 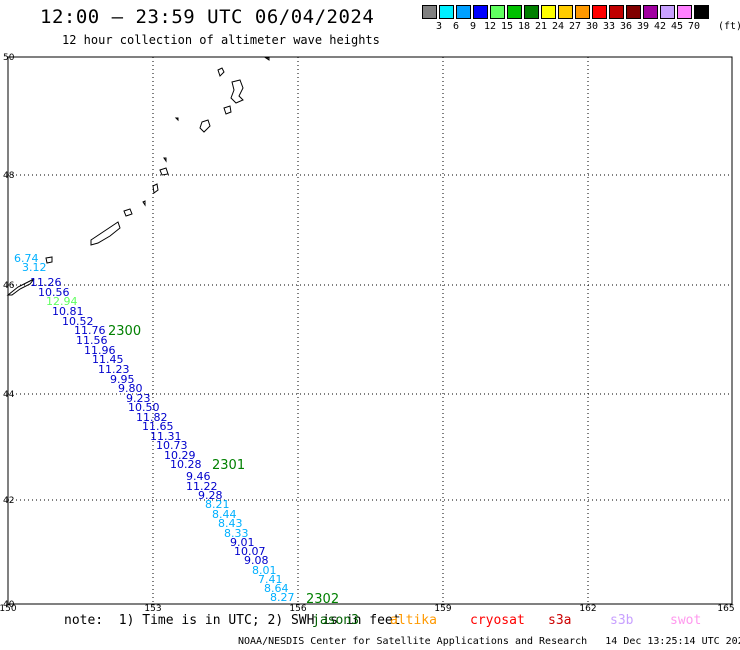 What do you see at coordinates (558, 26) in the screenshot?
I see `scale-label: 24` at bounding box center [558, 26].